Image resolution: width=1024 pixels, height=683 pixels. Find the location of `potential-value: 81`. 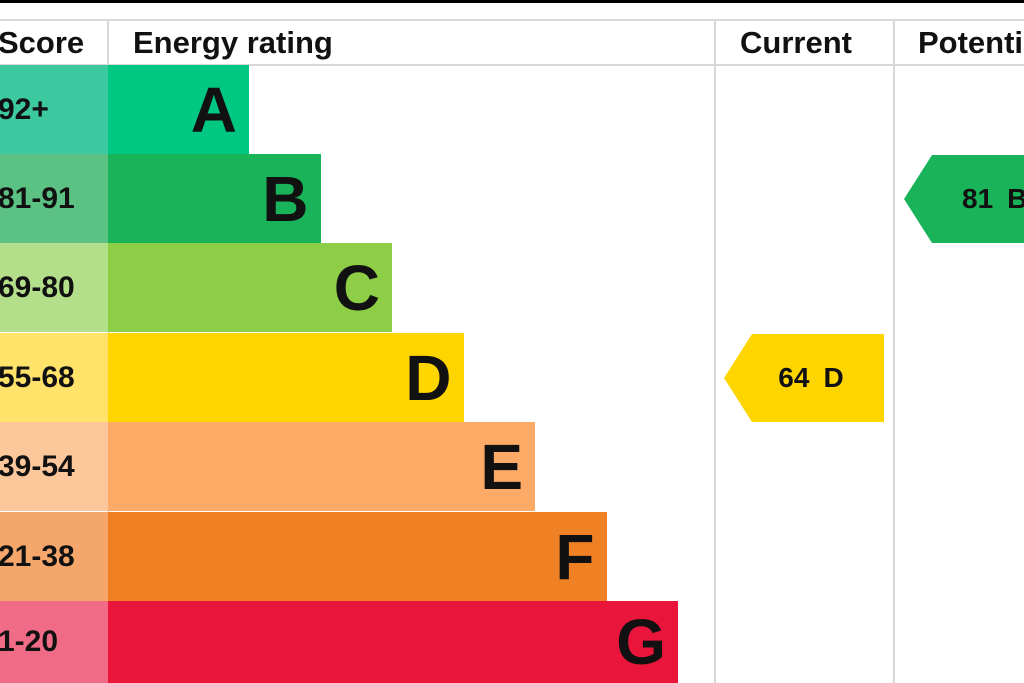

potential-value: 81 is located at coordinates (978, 198).